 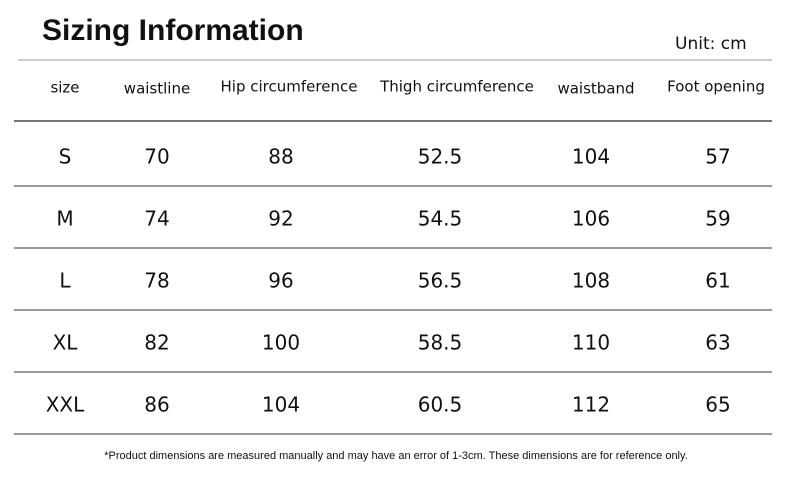 I want to click on table-cell: 58.5, so click(x=440, y=343).